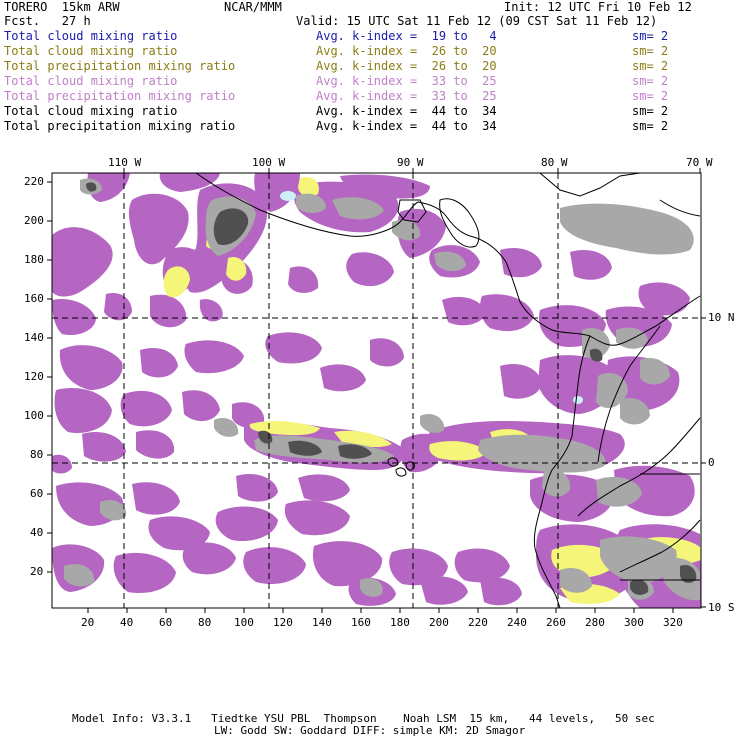 The height and width of the screenshot is (740, 740). What do you see at coordinates (34, 337) in the screenshot?
I see `y-tick-label: 140` at bounding box center [34, 337].